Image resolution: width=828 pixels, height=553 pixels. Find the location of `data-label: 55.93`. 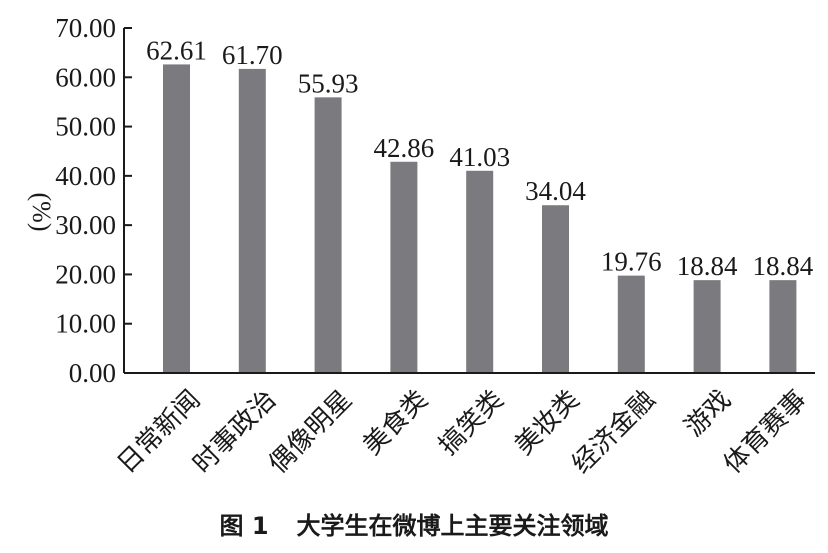

data-label: 55.93 is located at coordinates (328, 83).